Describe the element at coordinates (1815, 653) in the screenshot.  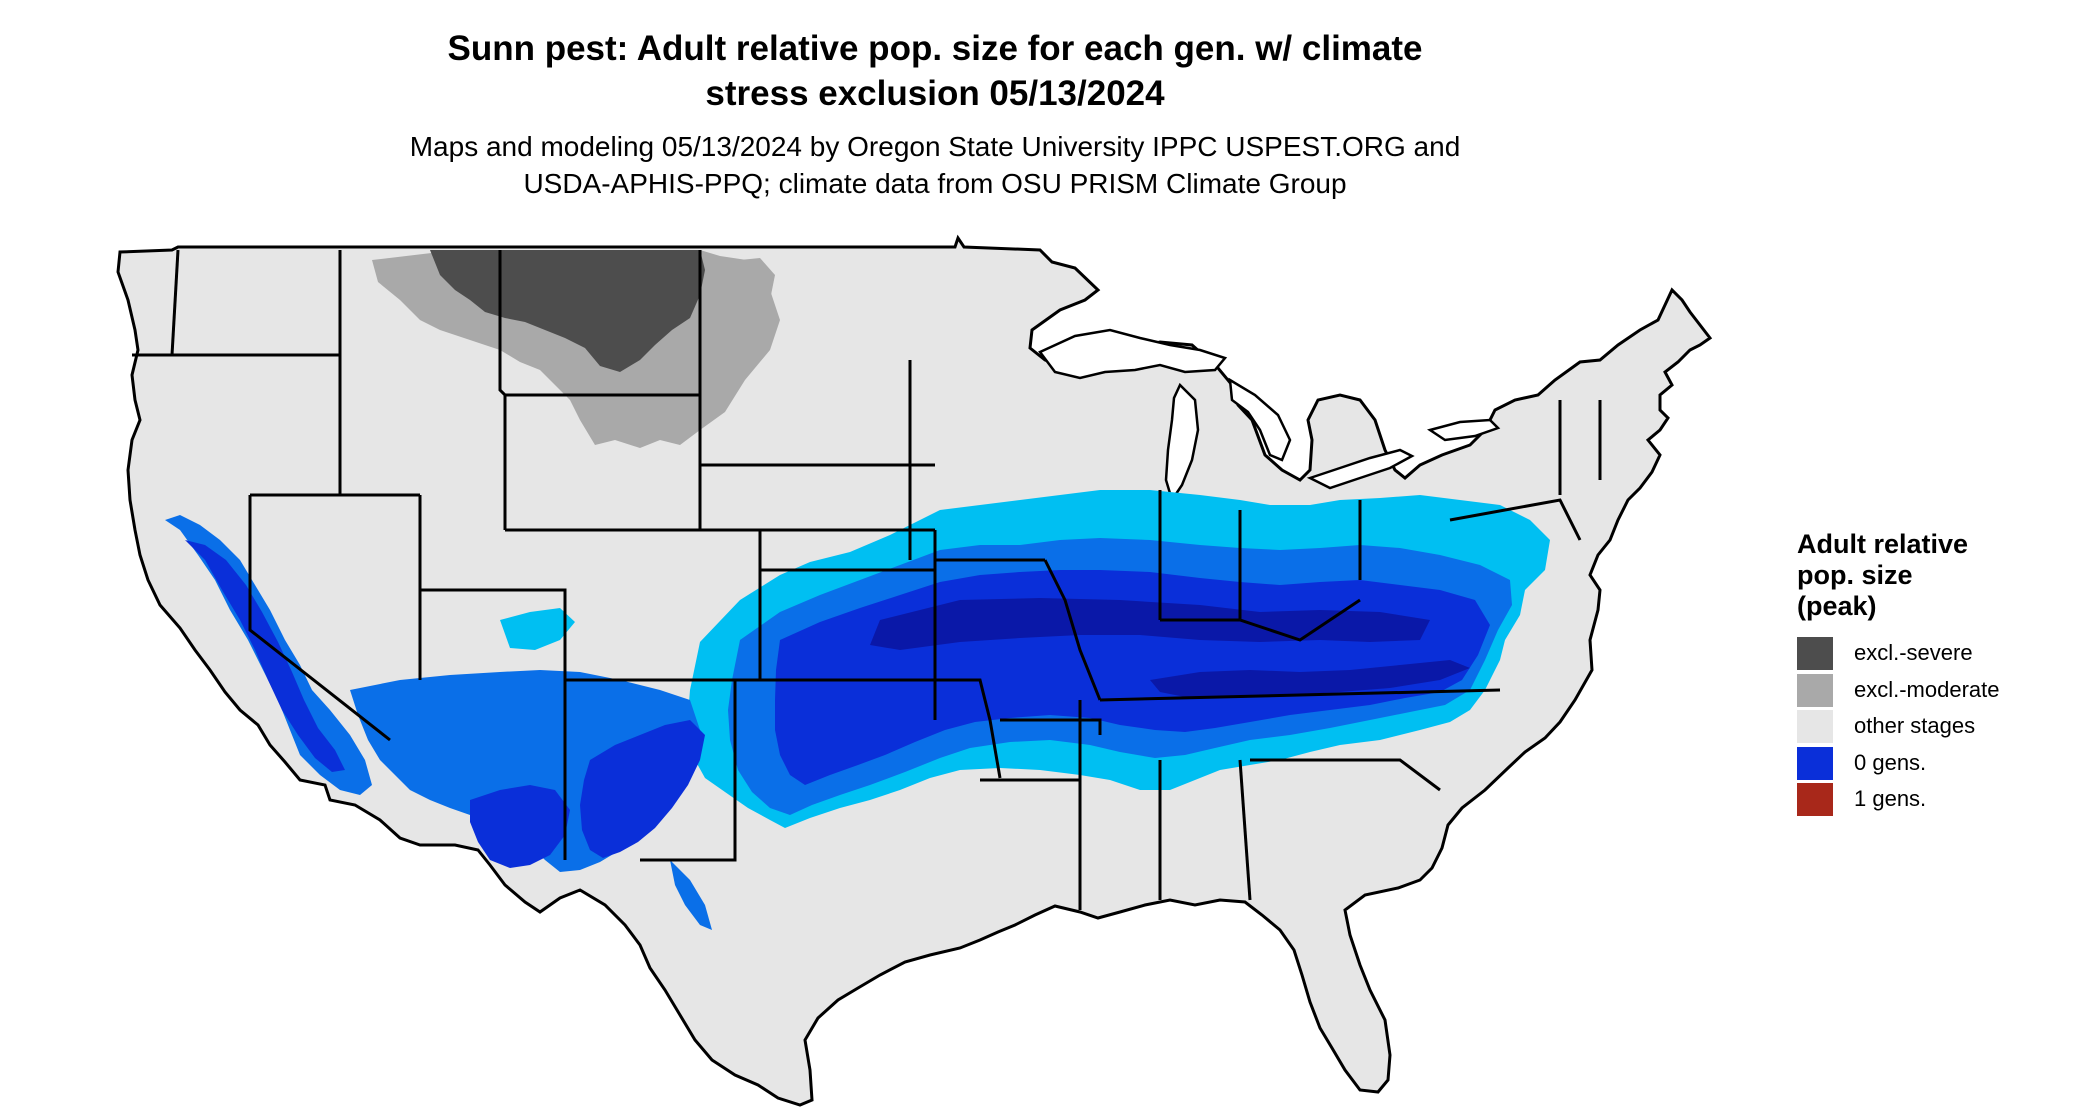
I see `legend-swatch-excl-severe` at that location.